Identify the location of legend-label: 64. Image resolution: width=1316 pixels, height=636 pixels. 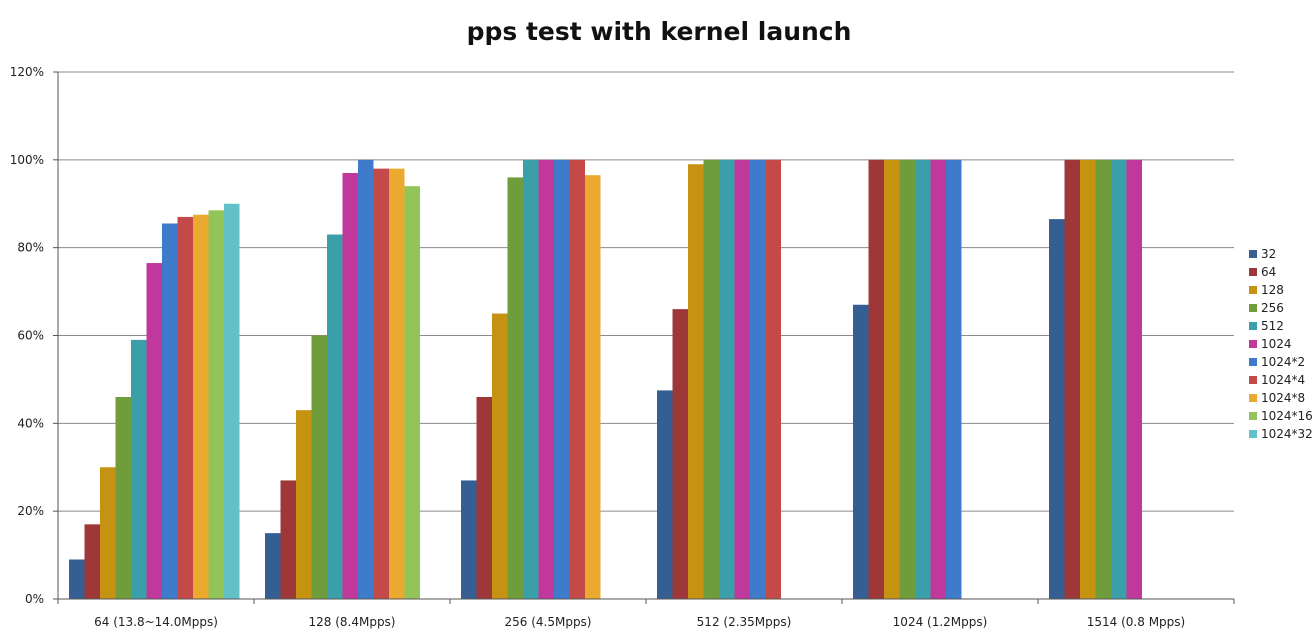
(1268, 272).